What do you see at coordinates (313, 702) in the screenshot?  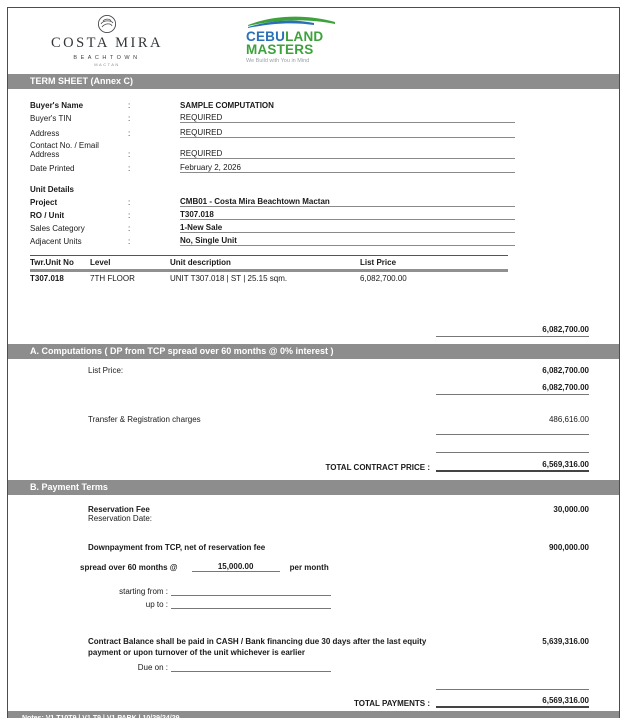 I see `total-payments-row: TOTAL PAYMENTS : 6,569,316.00` at bounding box center [313, 702].